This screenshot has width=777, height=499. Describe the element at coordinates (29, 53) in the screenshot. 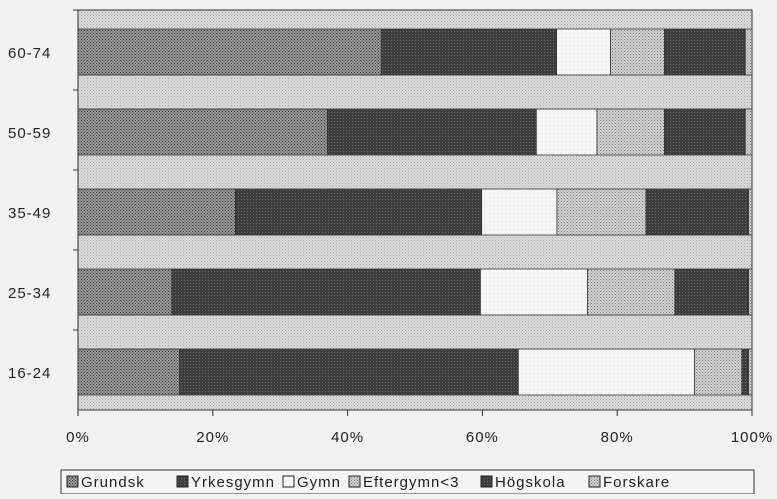

I see `y-tick-label: 60-74` at that location.